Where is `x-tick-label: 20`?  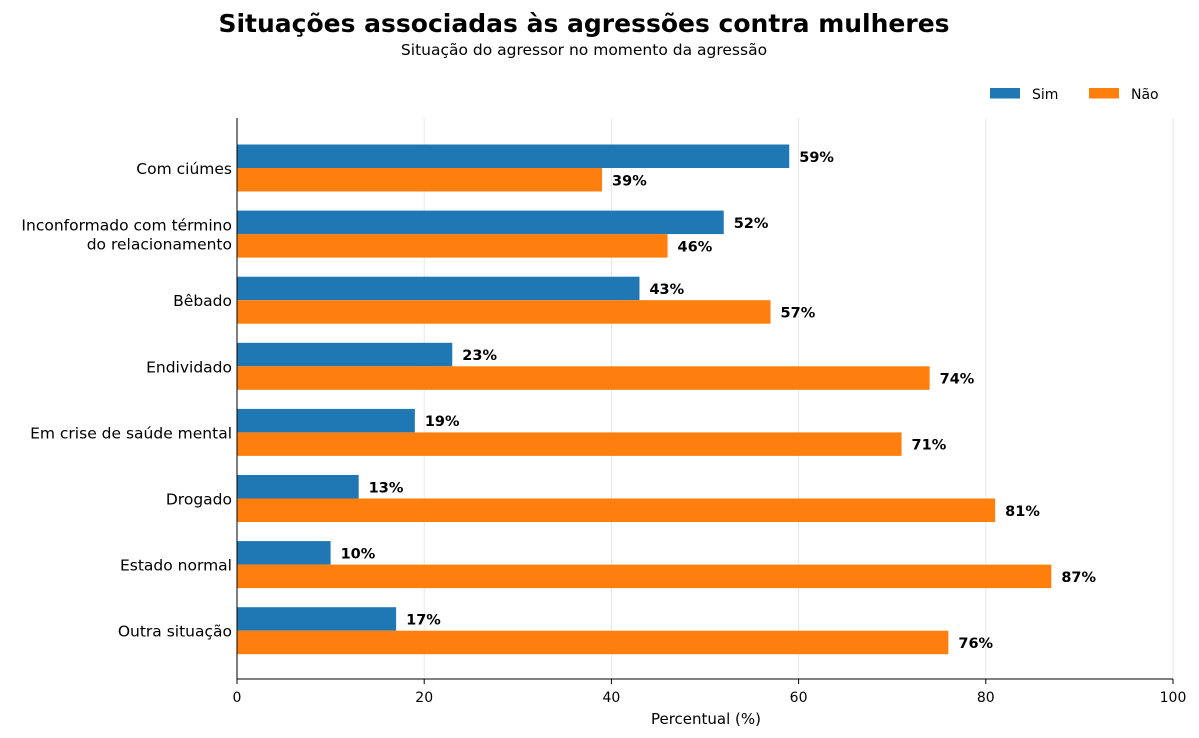
x-tick-label: 20 is located at coordinates (424, 698).